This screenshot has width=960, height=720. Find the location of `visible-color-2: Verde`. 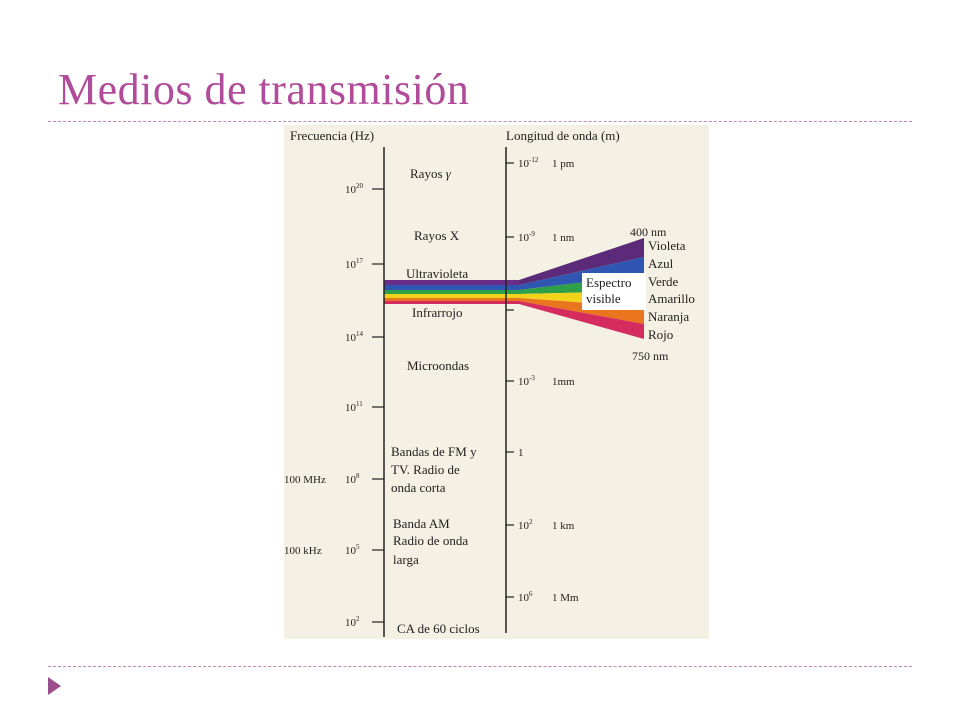

visible-color-2: Verde is located at coordinates (663, 281).